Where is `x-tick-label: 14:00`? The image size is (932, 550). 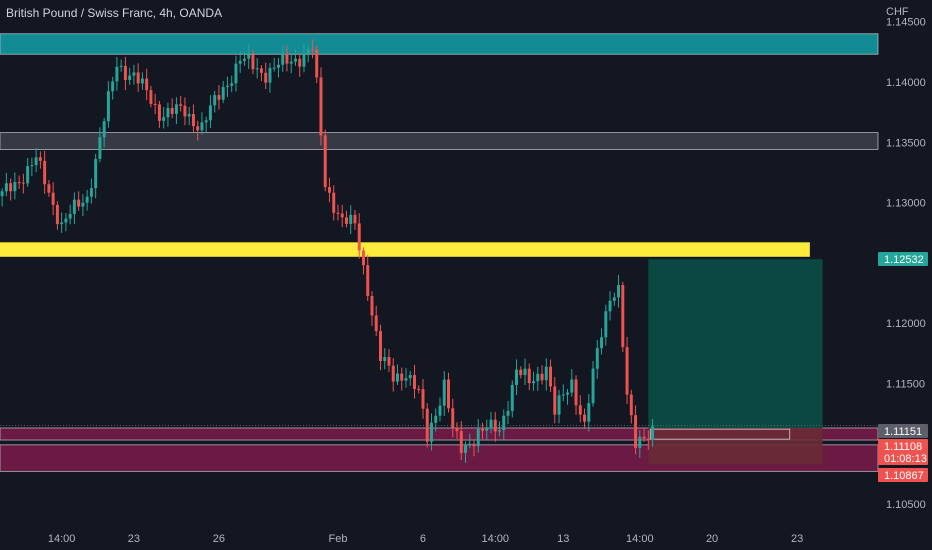
x-tick-label: 14:00 is located at coordinates (640, 539).